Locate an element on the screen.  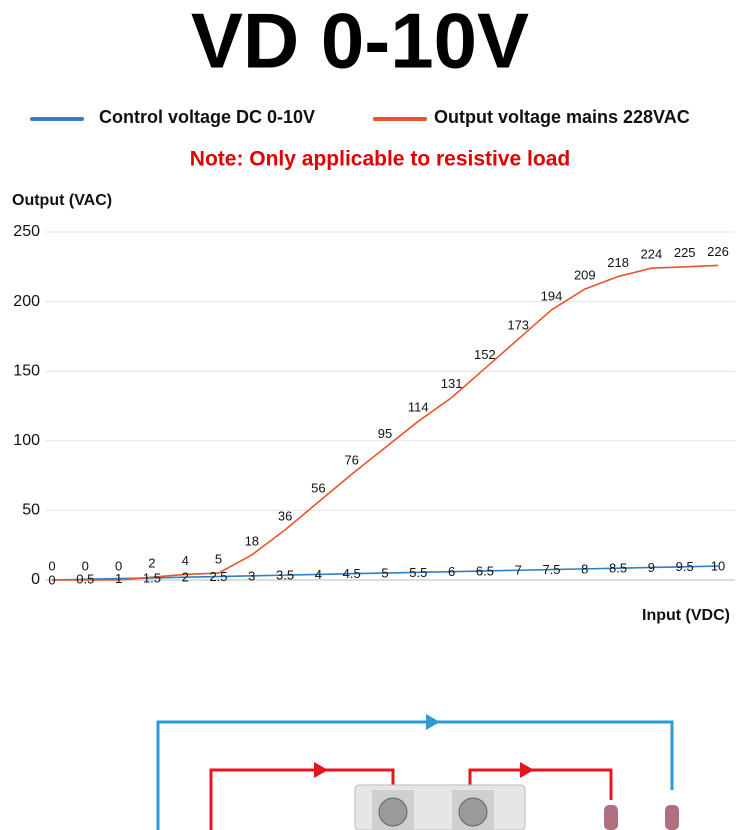
y-tick-label: 0 is located at coordinates (35, 579).